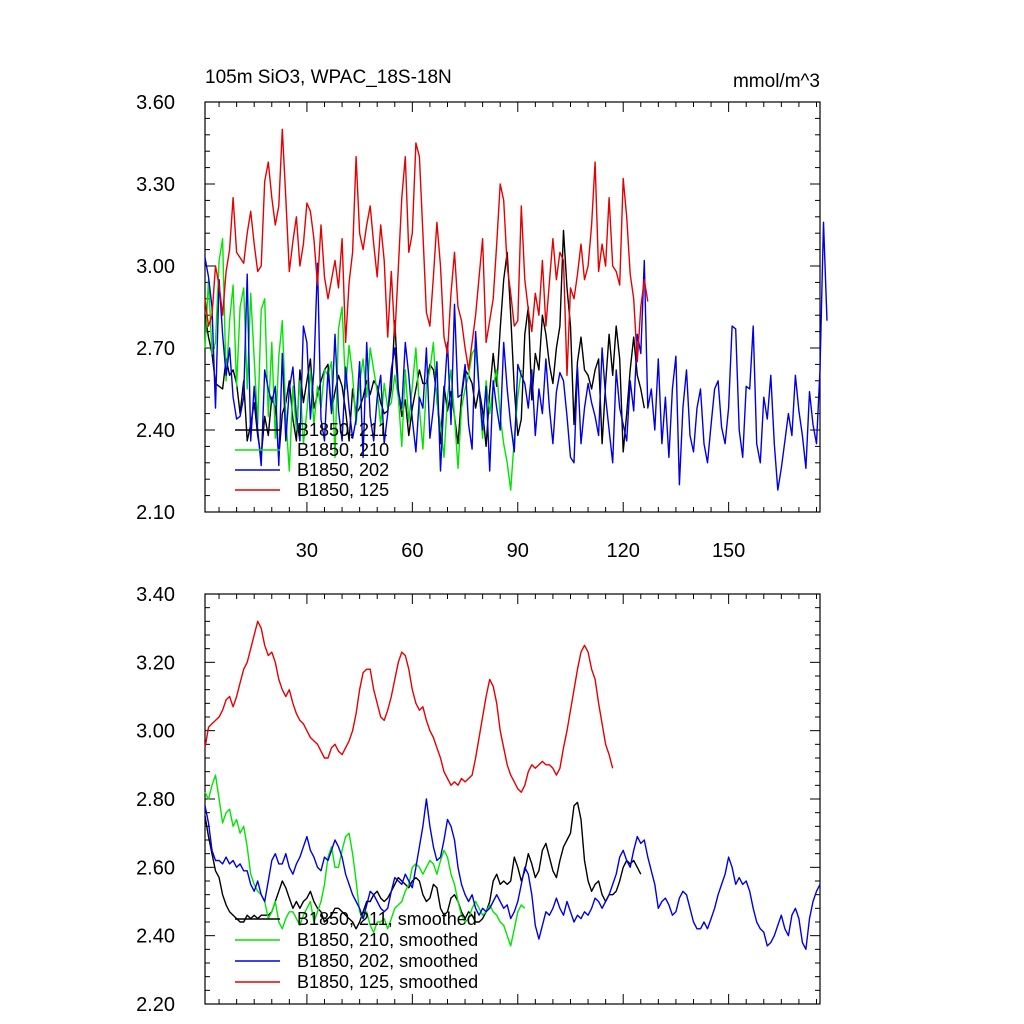  What do you see at coordinates (518, 551) in the screenshot?
I see `x-tick-label: 90` at bounding box center [518, 551].